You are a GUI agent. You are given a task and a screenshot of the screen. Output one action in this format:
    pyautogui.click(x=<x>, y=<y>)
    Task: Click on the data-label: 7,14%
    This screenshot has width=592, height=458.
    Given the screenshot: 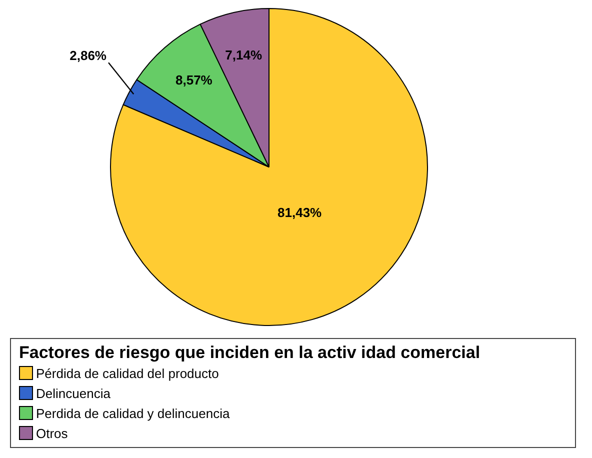 What is the action you would take?
    pyautogui.click(x=243, y=54)
    